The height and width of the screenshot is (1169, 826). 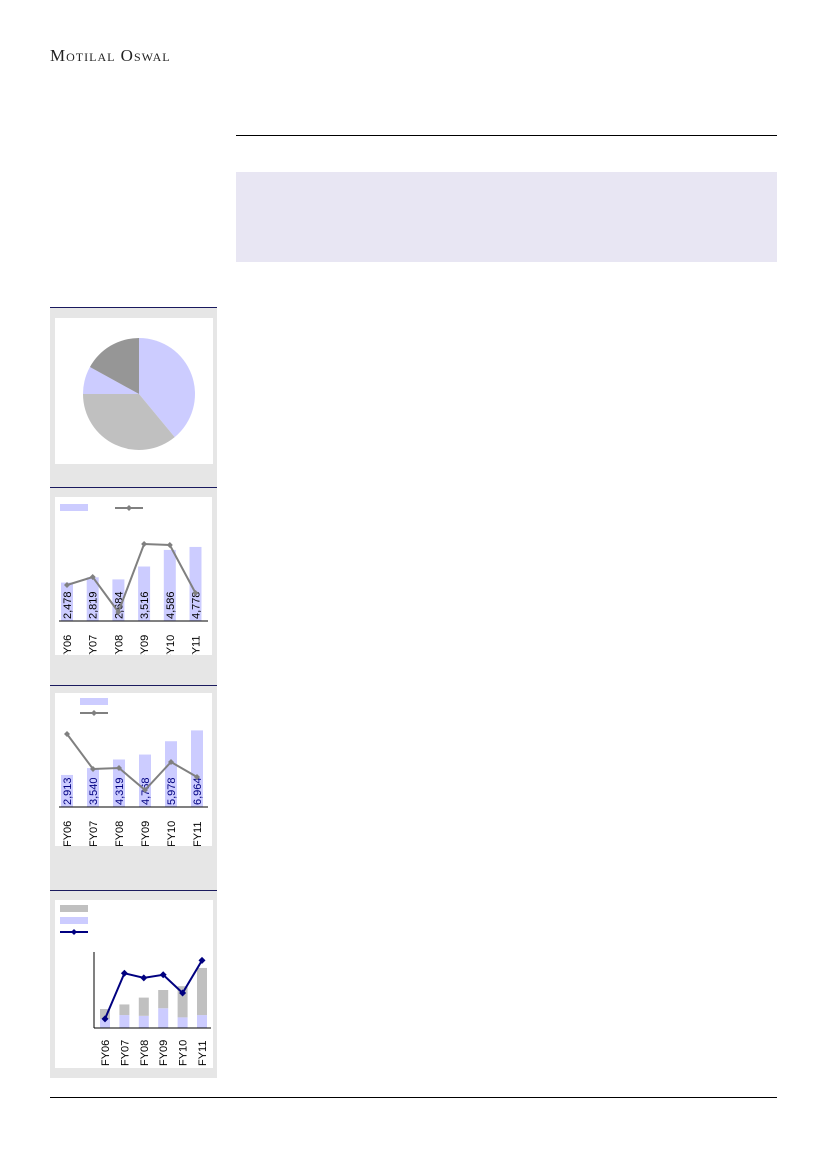 I want to click on data-label: 4,319, so click(x=120, y=791).